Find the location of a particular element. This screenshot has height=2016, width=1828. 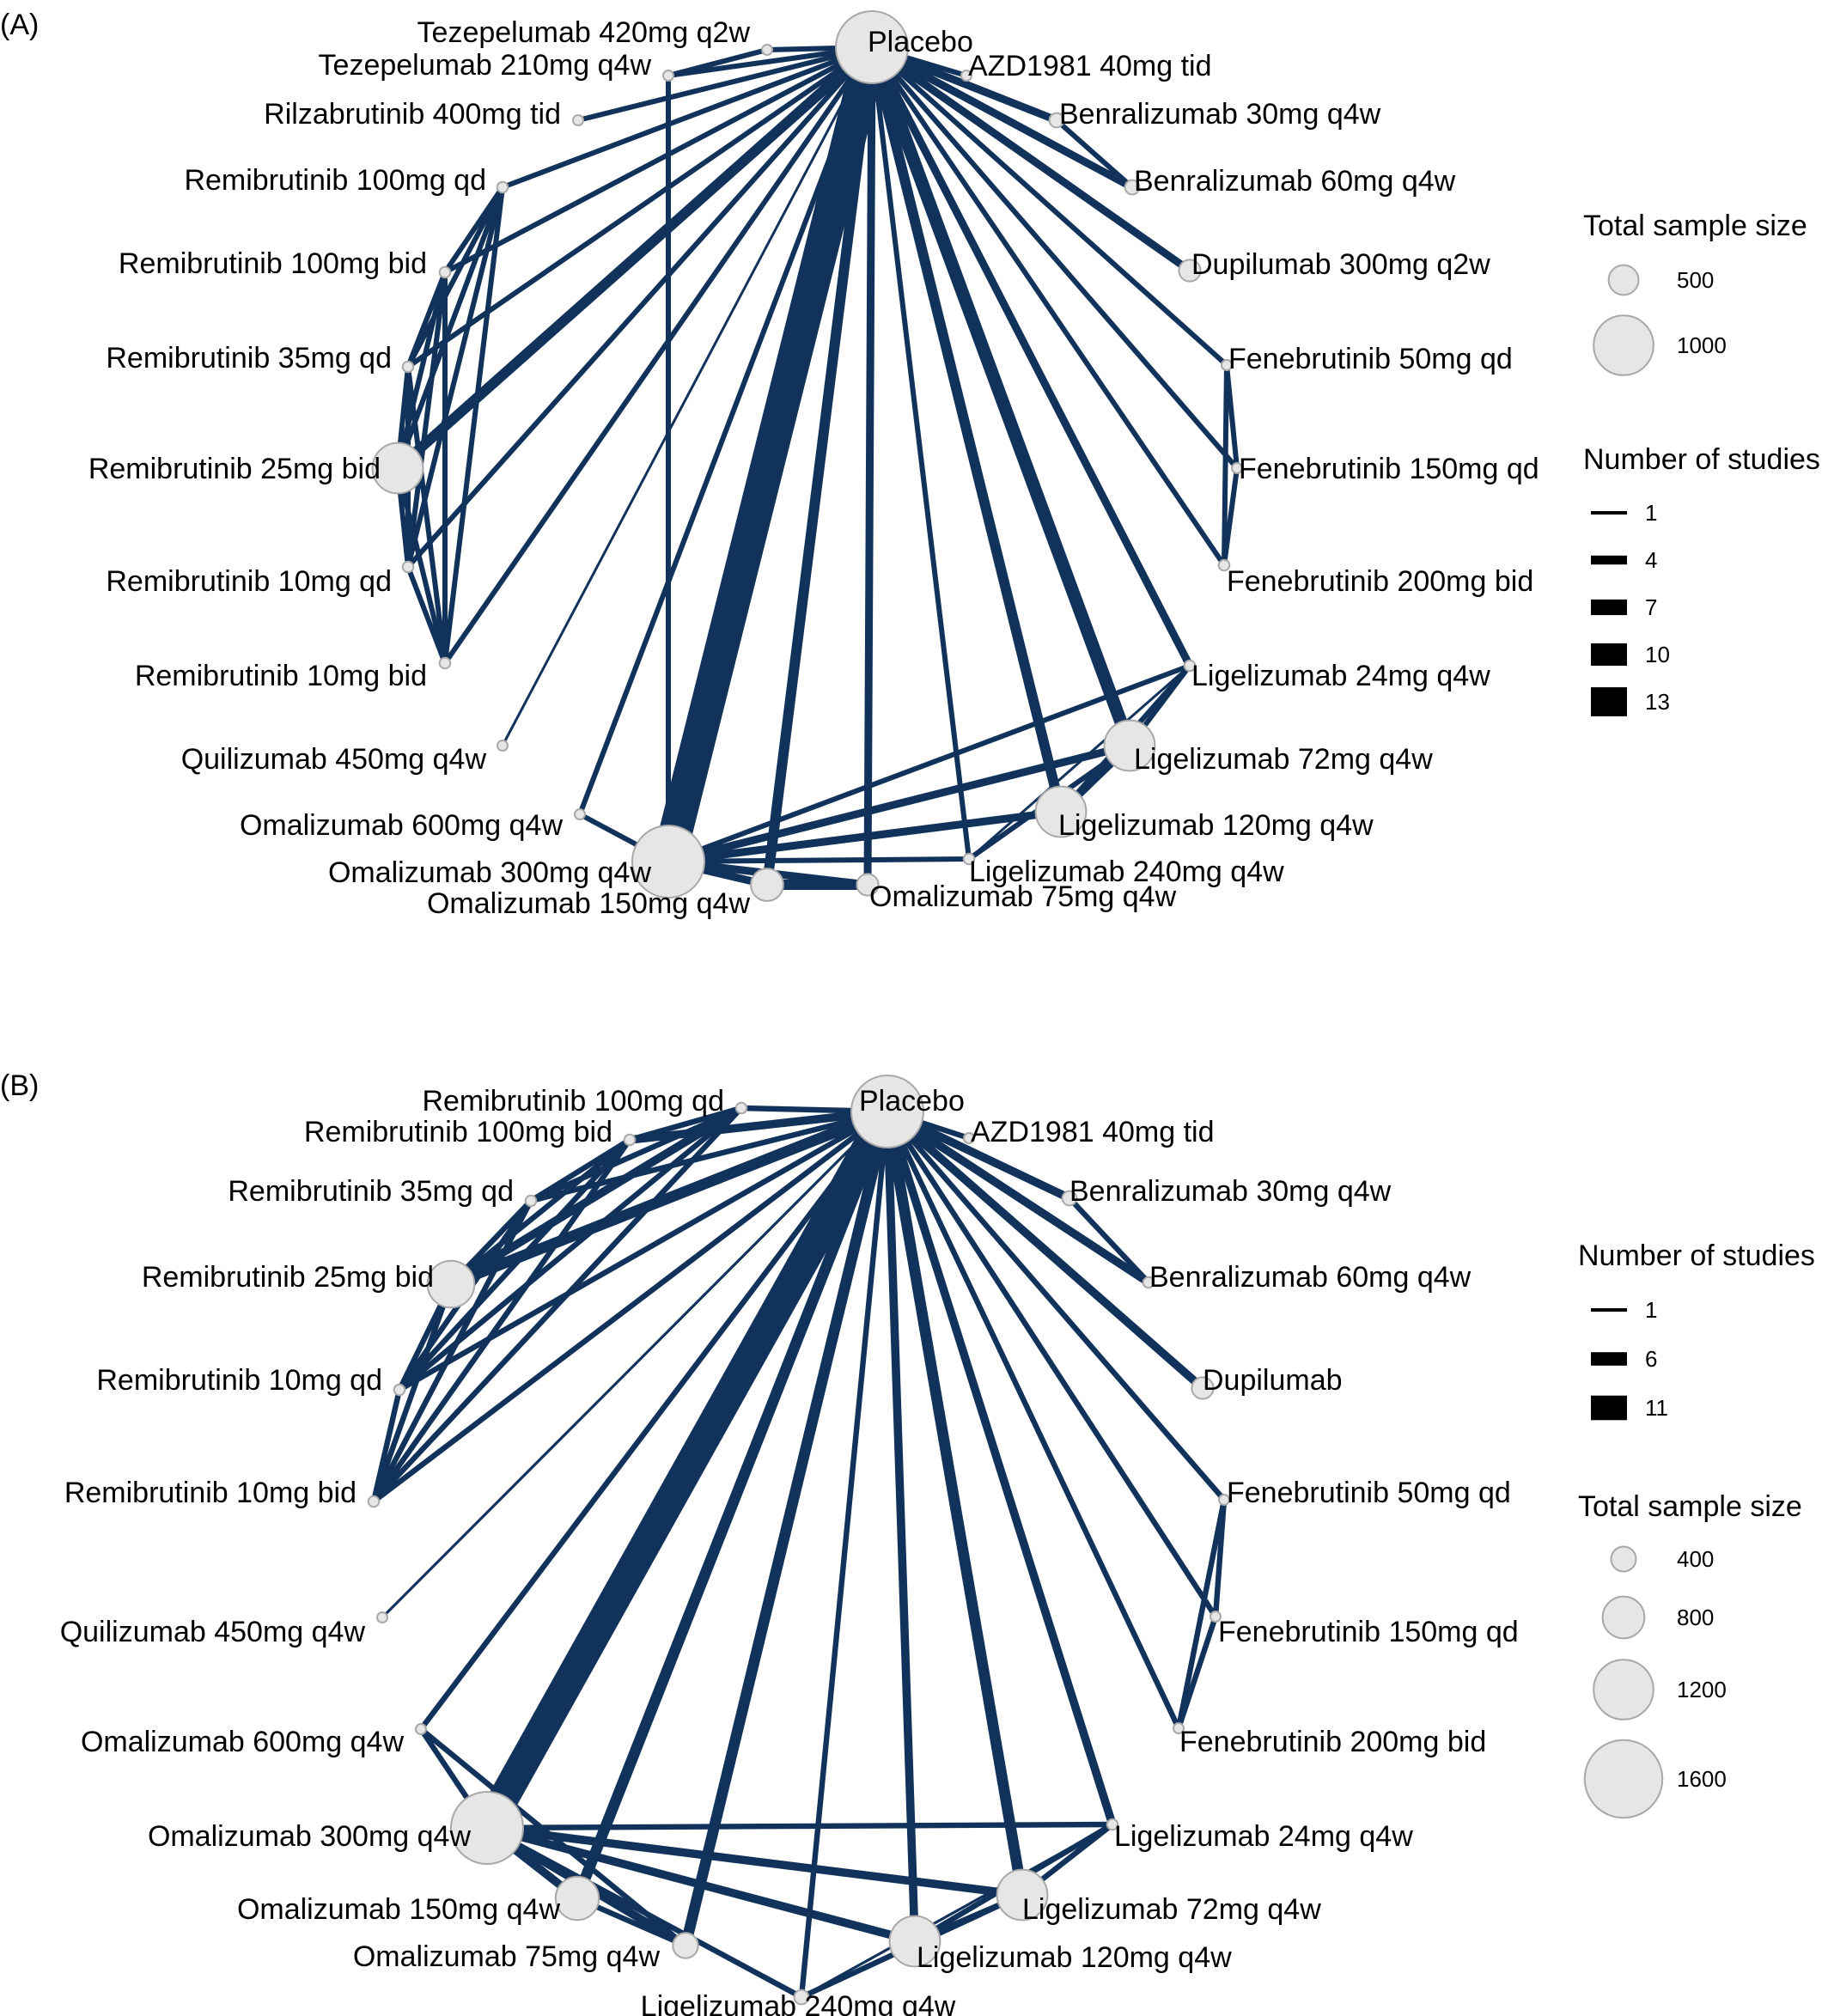

edge-placebo-oma150 is located at coordinates (819, 466).